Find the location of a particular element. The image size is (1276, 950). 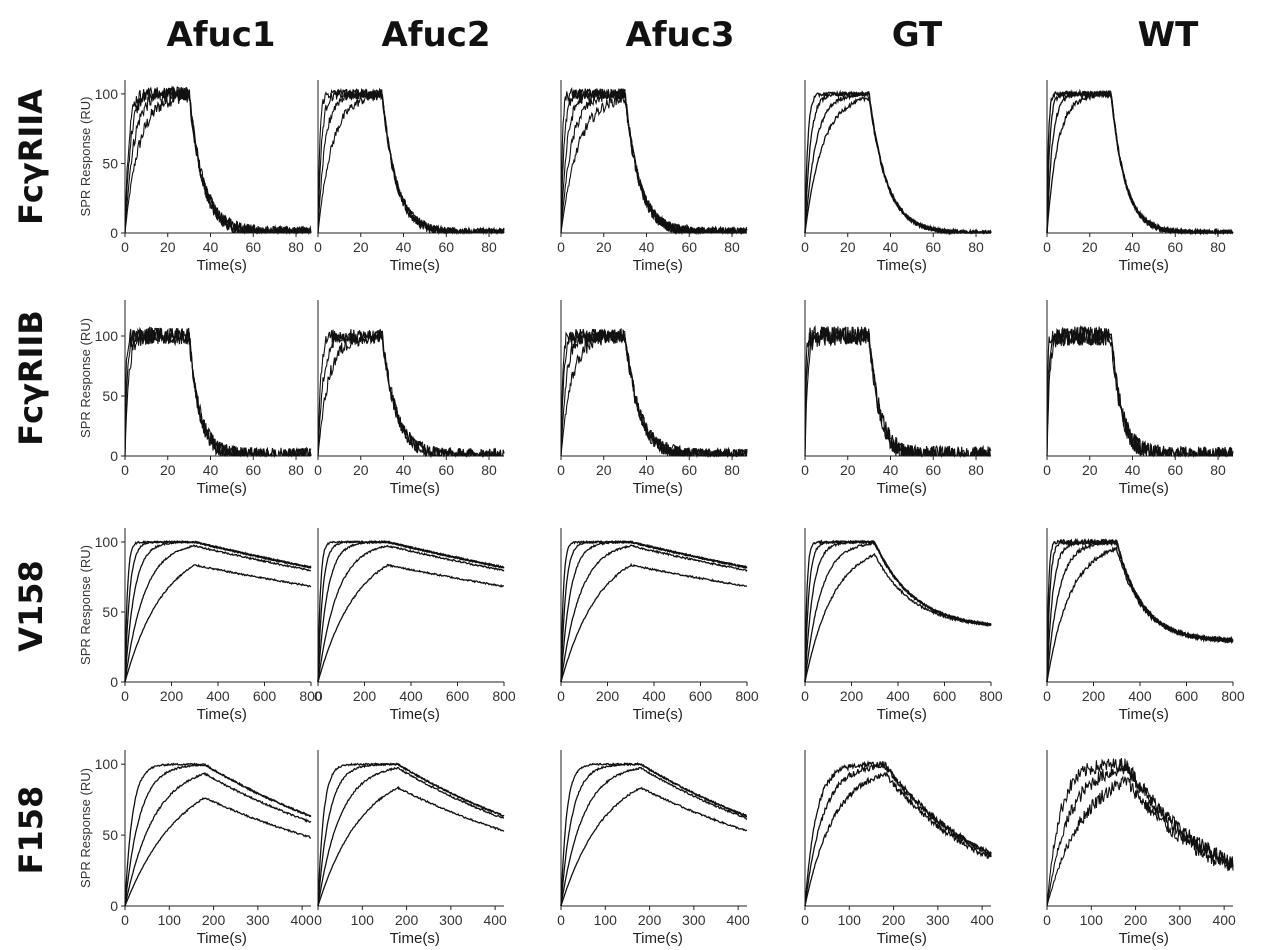

panel-FcγRIIB-Afuc2: 0 20 40 60 80 Time(s) is located at coordinates (409, 398).